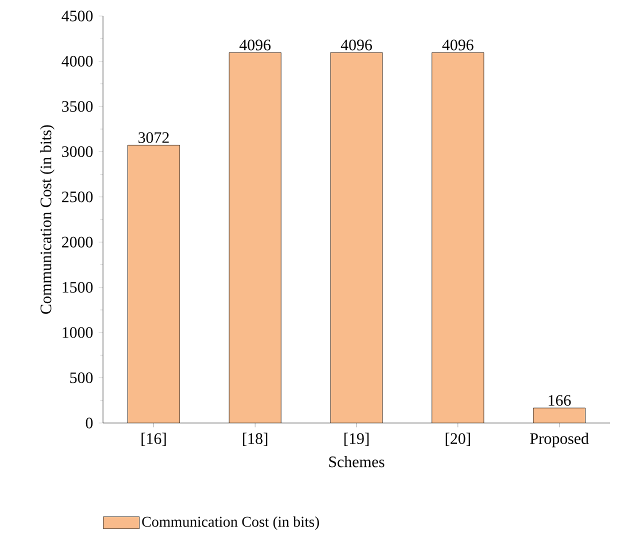 The image size is (619, 538). Describe the element at coordinates (77, 197) in the screenshot. I see `y-tick-label: 2500` at that location.